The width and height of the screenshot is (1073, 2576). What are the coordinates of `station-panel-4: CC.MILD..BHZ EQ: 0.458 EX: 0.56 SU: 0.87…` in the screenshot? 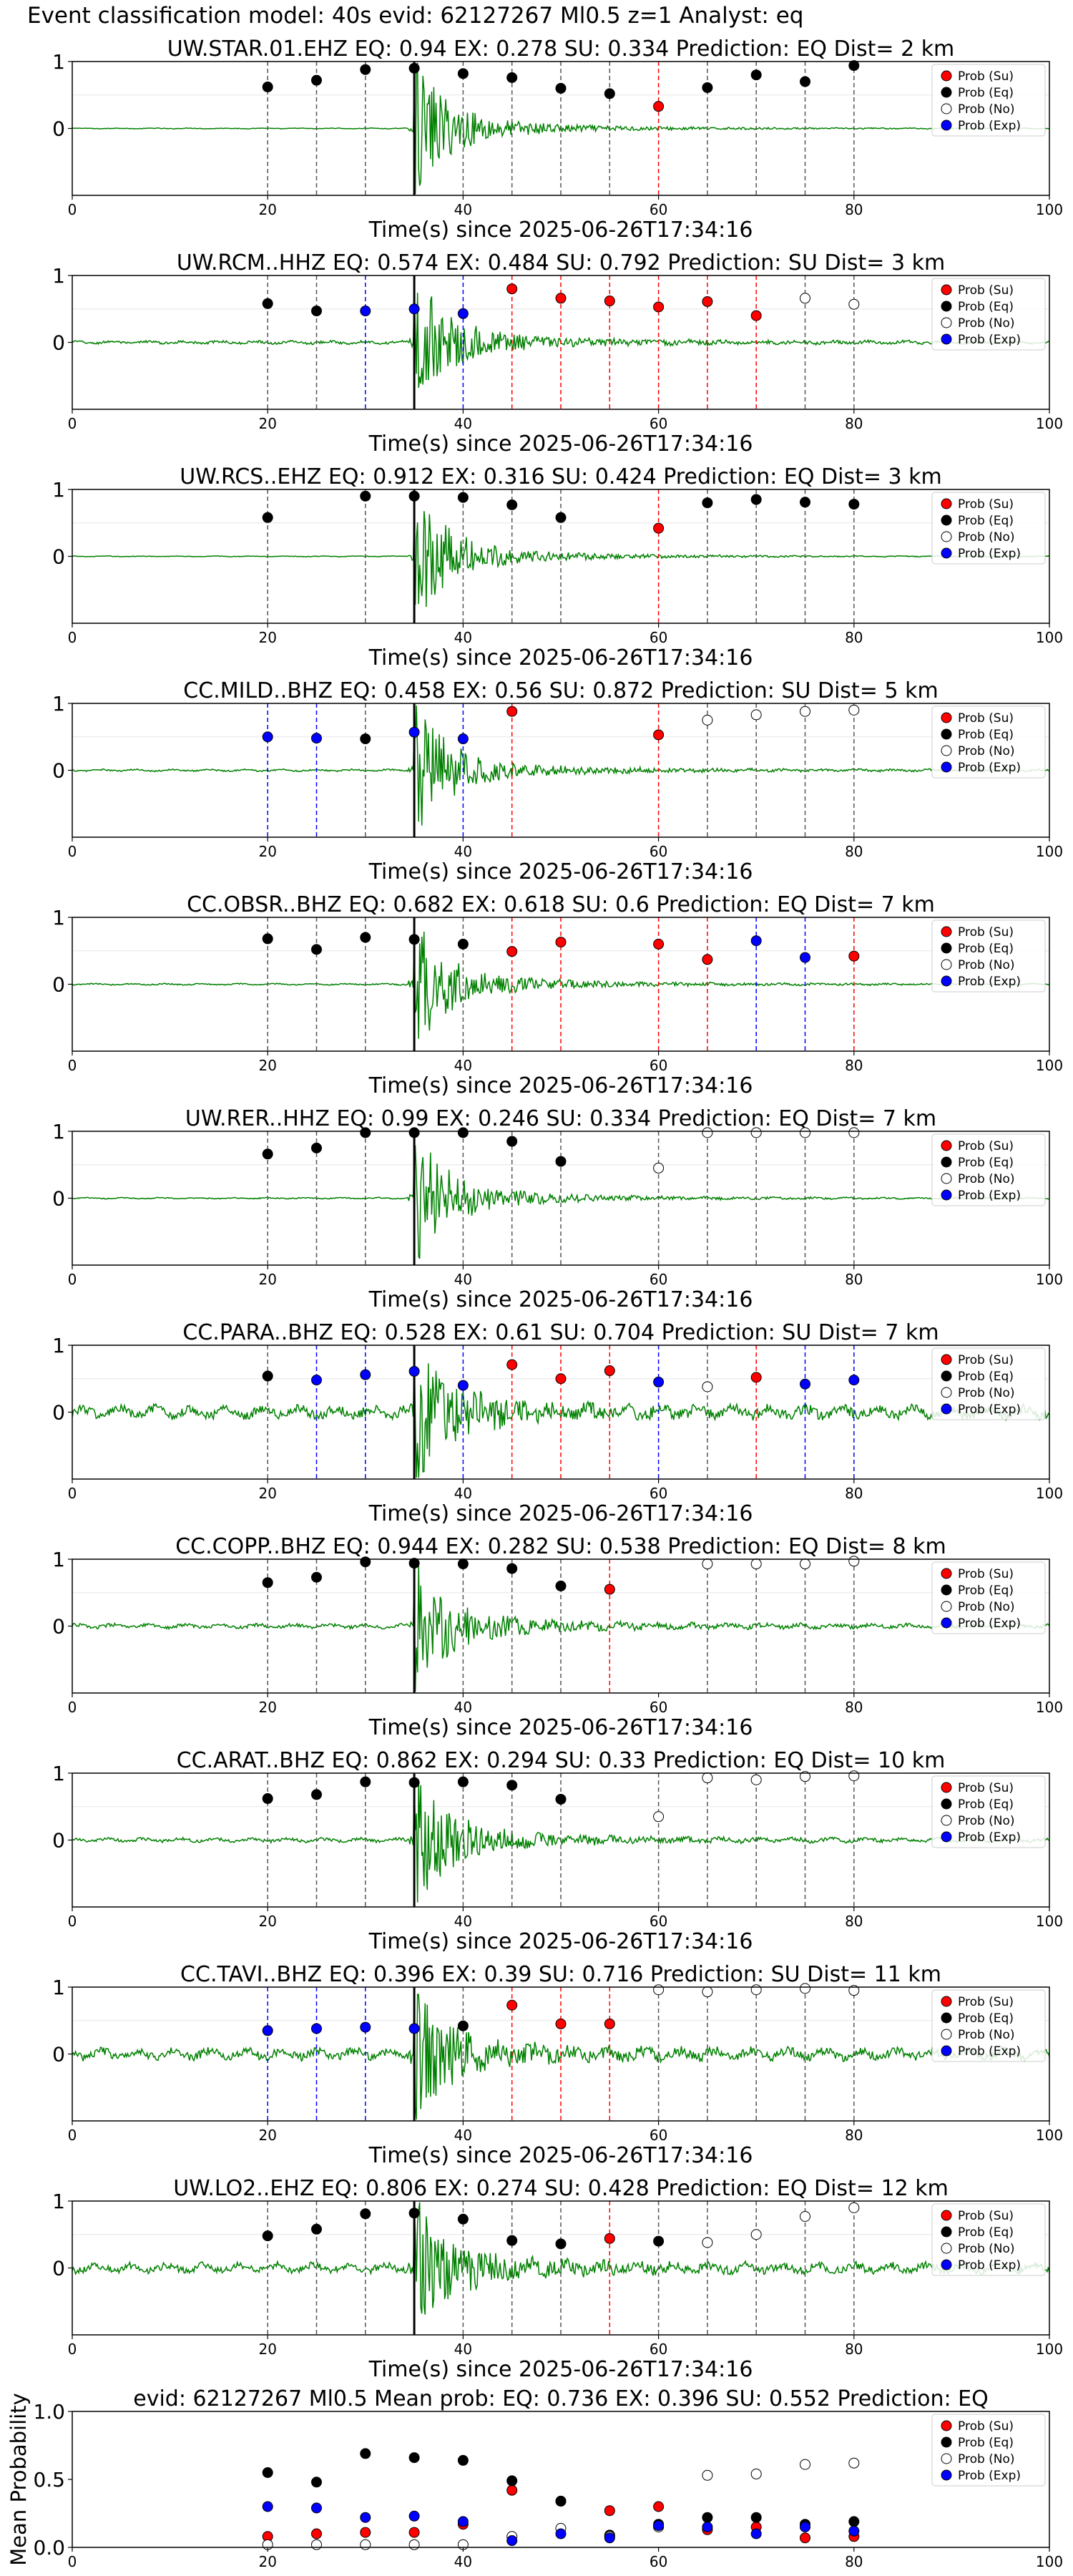 It's located at (557, 781).